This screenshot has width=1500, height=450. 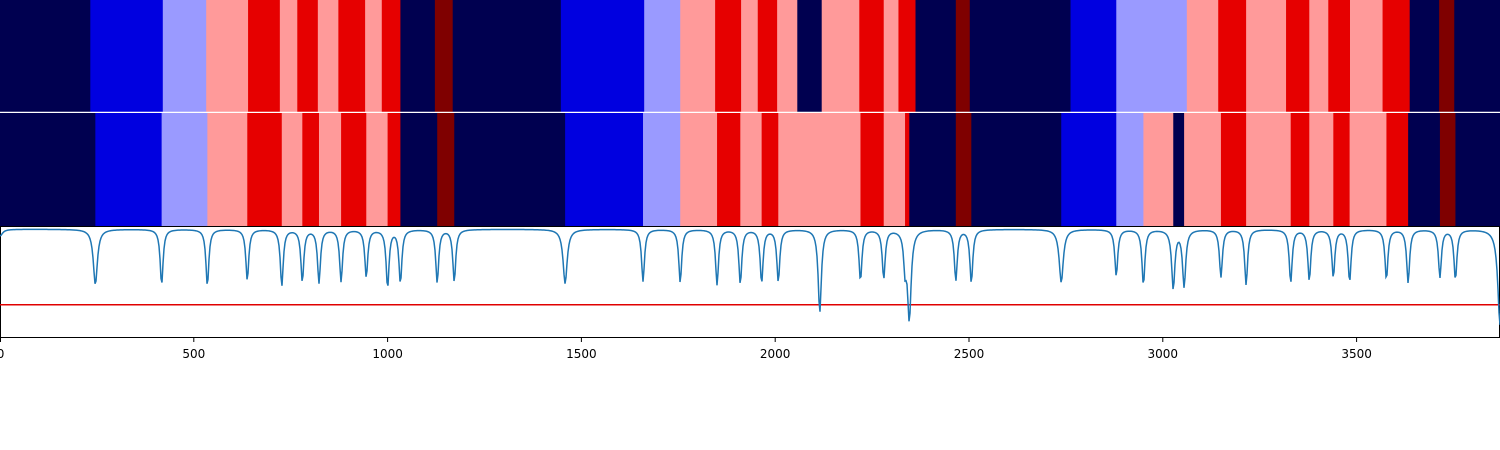 I want to click on x-tick-label: 2000, so click(x=775, y=354).